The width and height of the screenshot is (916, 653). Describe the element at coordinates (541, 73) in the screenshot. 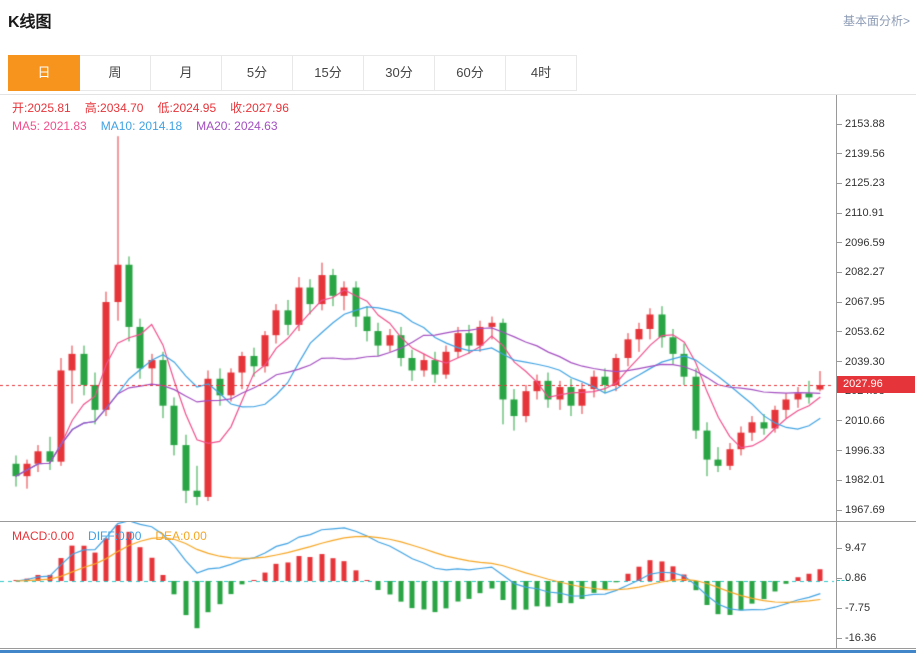

I see `tab-4时: 4时` at that location.